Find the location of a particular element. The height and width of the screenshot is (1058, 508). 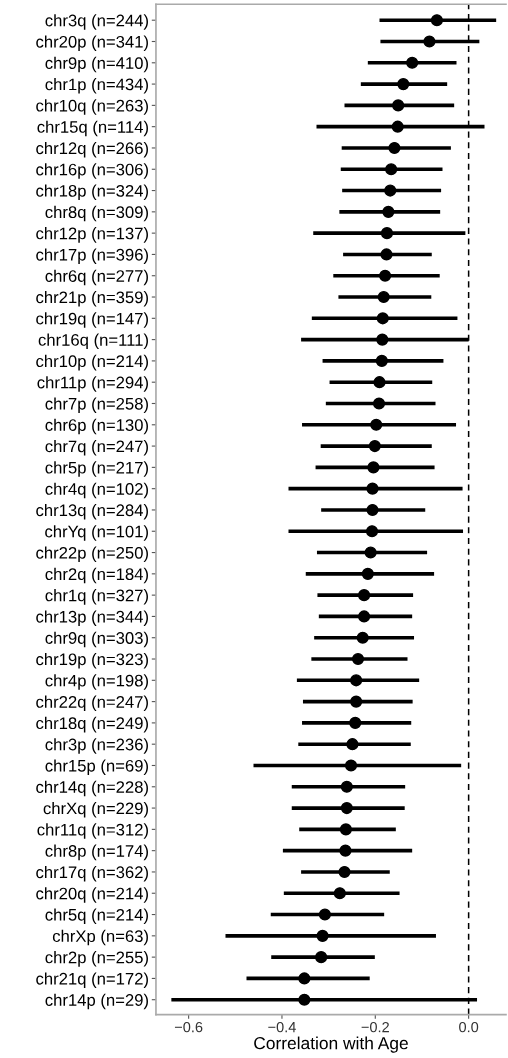

y-tick-label: chrXq (n=229) is located at coordinates (95, 810).